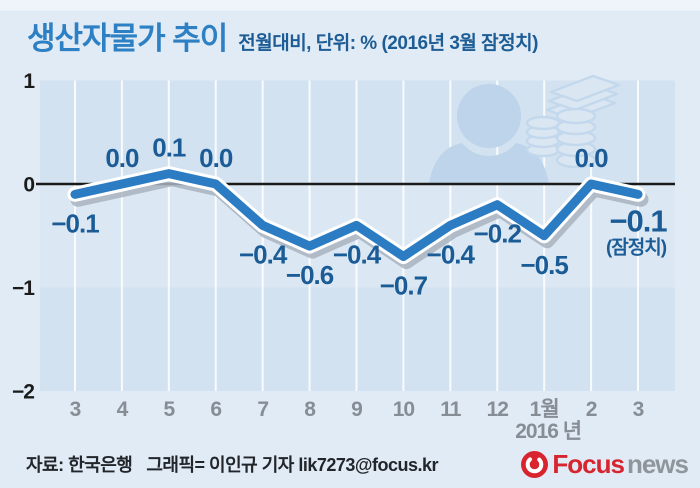 The image size is (700, 488). Describe the element at coordinates (127, 38) in the screenshot. I see `page-title: 생산자물가 추이` at that location.